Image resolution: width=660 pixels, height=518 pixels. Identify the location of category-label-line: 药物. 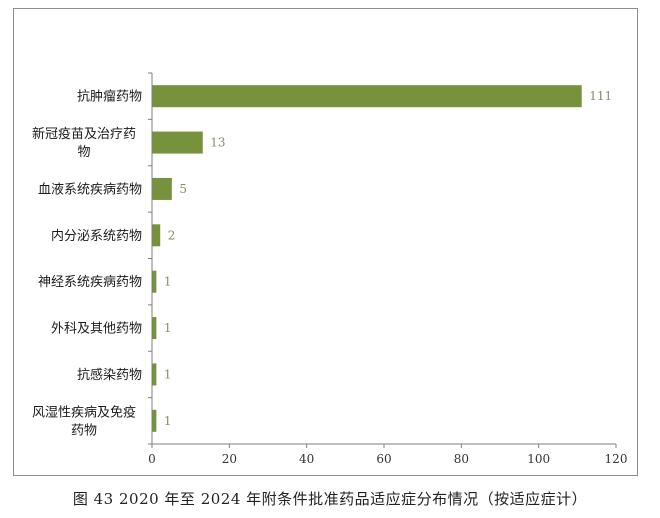
(84, 430).